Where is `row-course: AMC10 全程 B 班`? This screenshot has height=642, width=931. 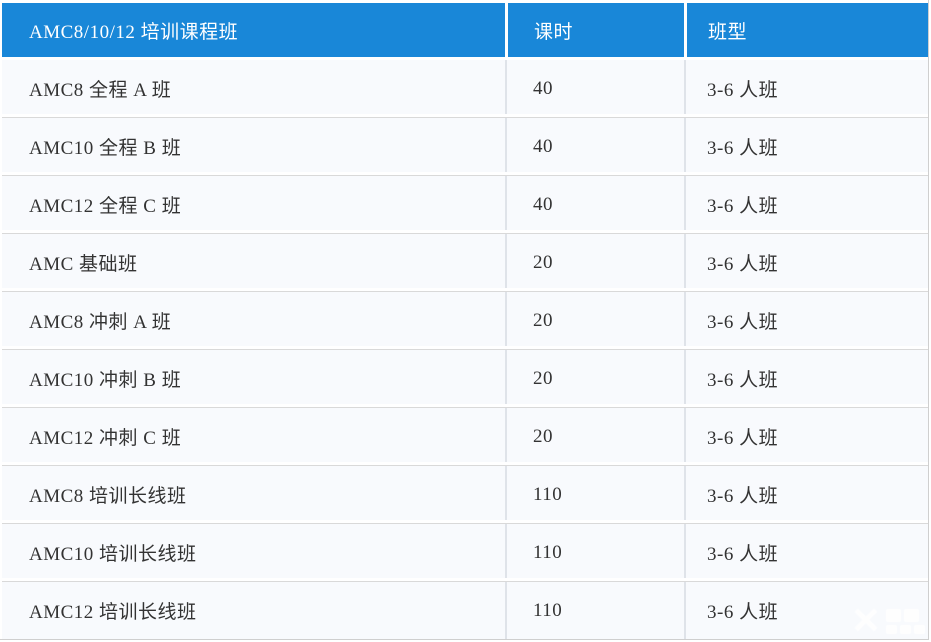
row-course: AMC10 全程 B 班 is located at coordinates (105, 148).